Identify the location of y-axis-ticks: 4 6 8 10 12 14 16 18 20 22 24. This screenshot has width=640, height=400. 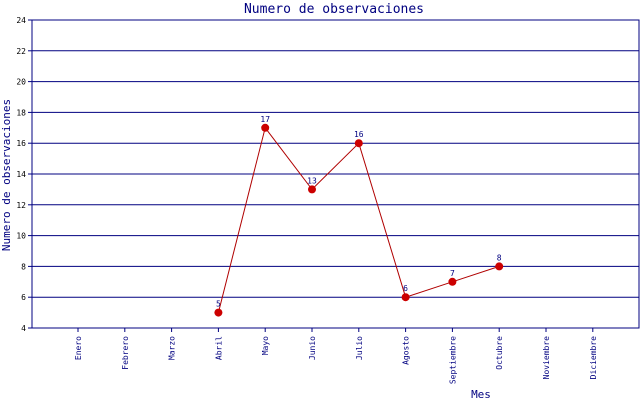
(24, 174).